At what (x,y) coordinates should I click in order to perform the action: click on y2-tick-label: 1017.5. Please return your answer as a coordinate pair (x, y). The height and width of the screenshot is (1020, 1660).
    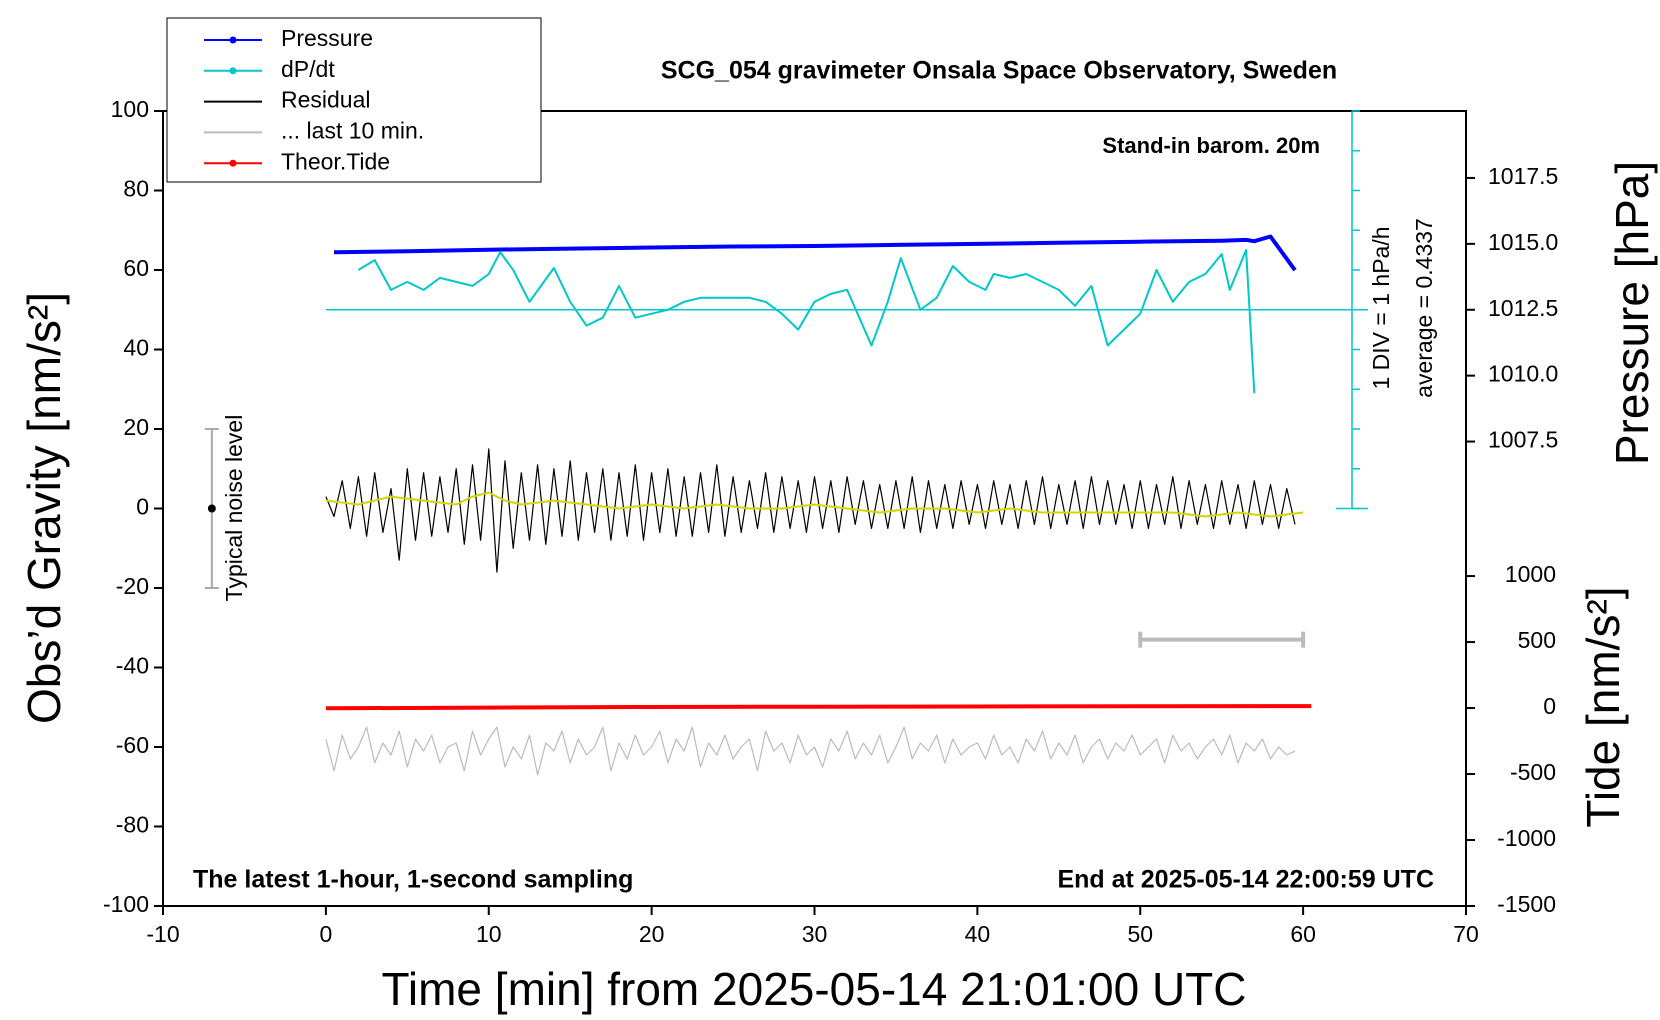
    Looking at the image, I should click on (1523, 176).